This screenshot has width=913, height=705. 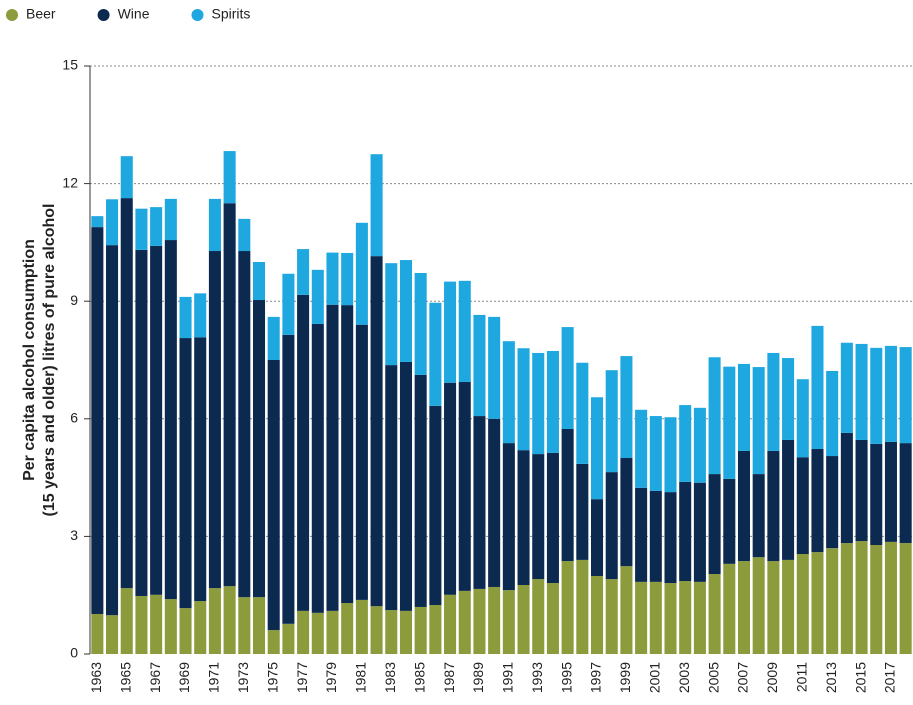 What do you see at coordinates (331, 677) in the screenshot?
I see `x-tick-label: 1979` at bounding box center [331, 677].